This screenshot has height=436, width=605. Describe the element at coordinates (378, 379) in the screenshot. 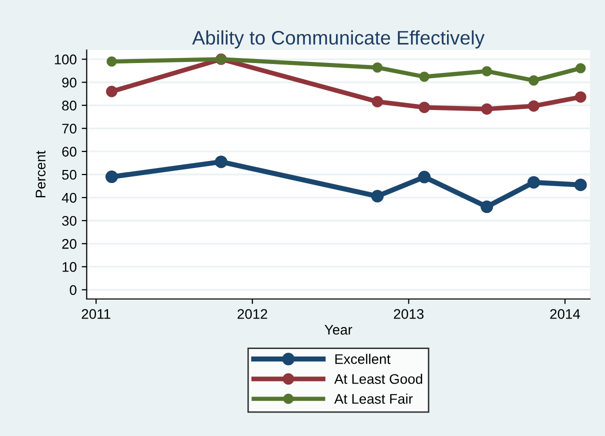

I see `legend-label: At Least Good` at that location.